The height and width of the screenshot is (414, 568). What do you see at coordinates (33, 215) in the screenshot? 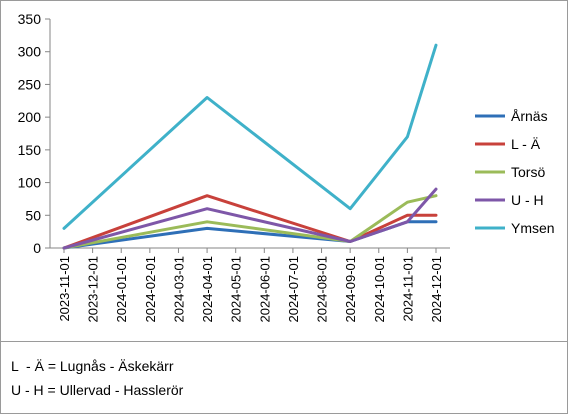
I see `y-tick-label: 50` at bounding box center [33, 215].